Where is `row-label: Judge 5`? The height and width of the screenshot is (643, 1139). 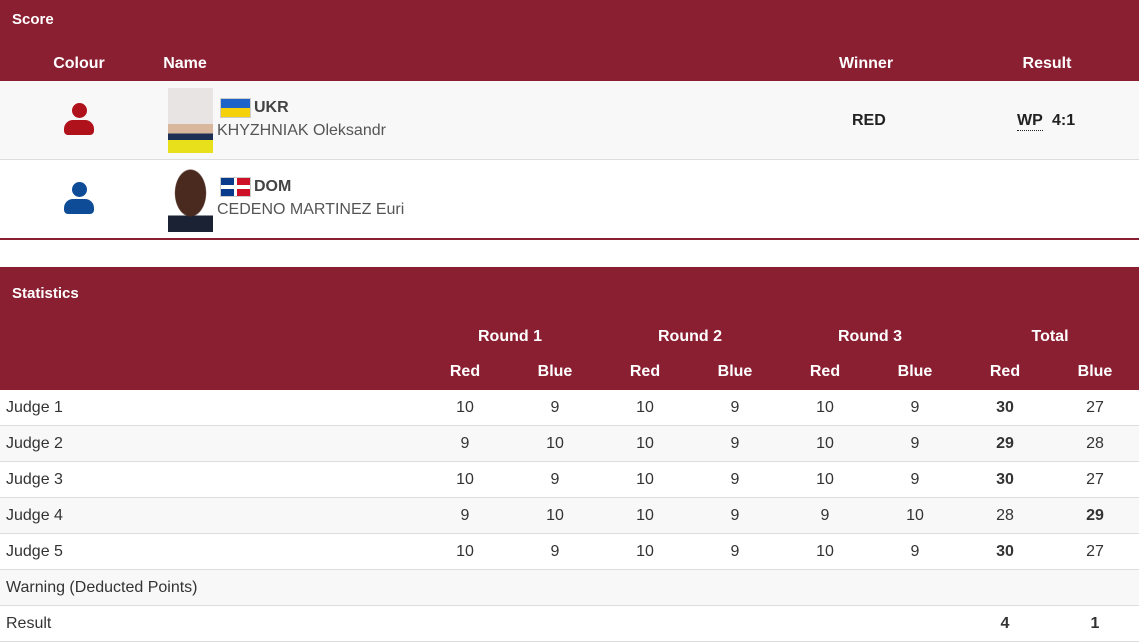 row-label: Judge 5 is located at coordinates (34, 551).